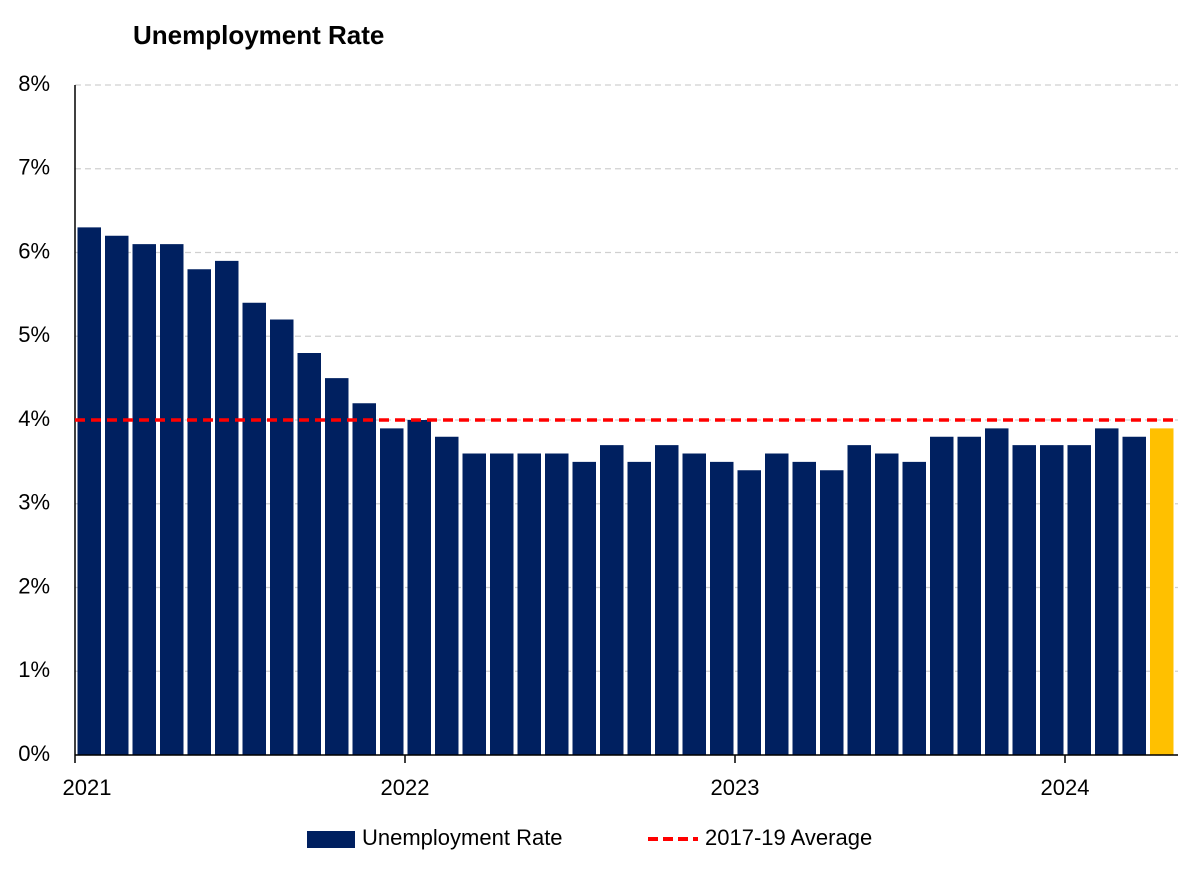 The height and width of the screenshot is (875, 1200). Describe the element at coordinates (34, 753) in the screenshot. I see `y-tick-label: 0%` at that location.